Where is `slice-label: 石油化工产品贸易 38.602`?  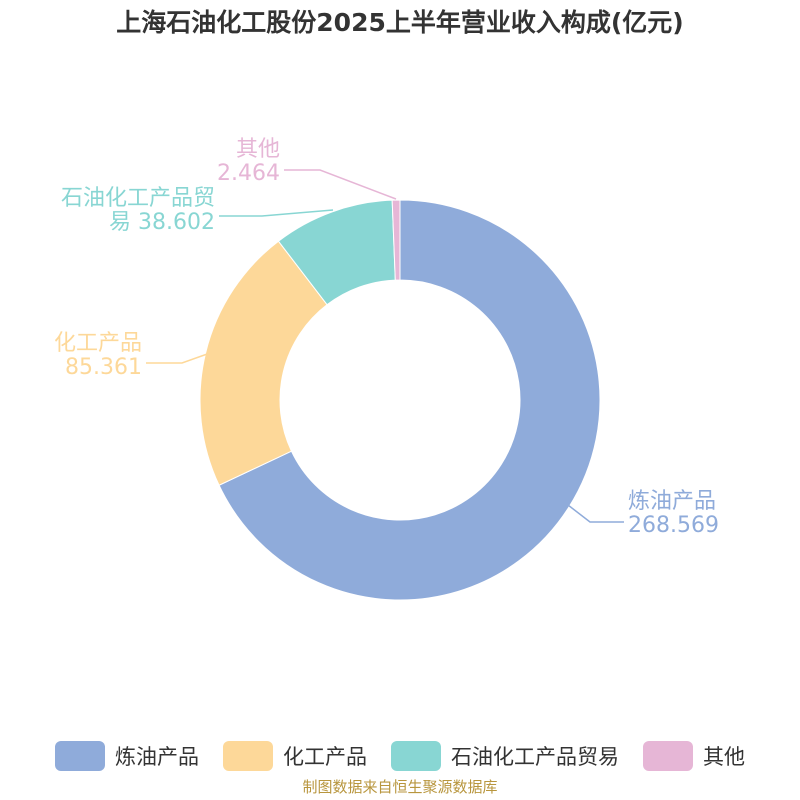 slice-label: 石油化工产品贸易 38.602 is located at coordinates (138, 210).